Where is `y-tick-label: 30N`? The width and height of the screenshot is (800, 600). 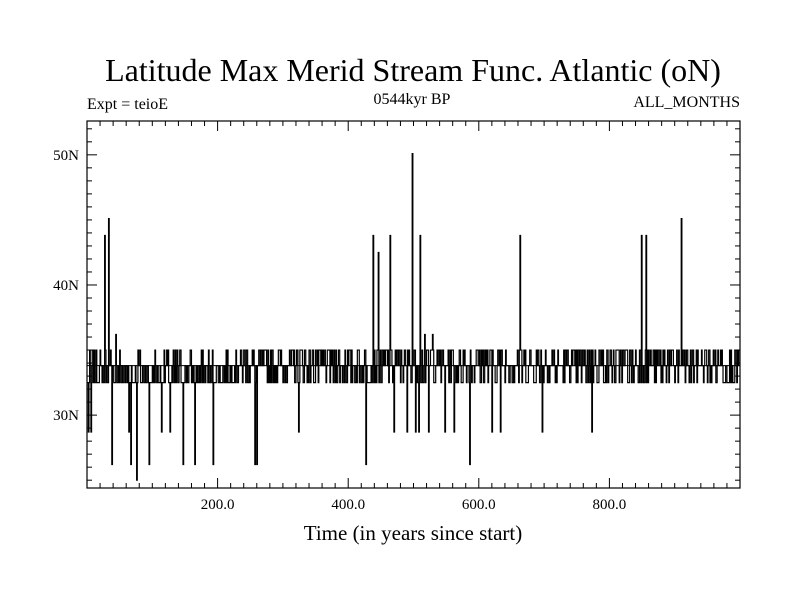
y-tick-label: 30N is located at coordinates (66, 416).